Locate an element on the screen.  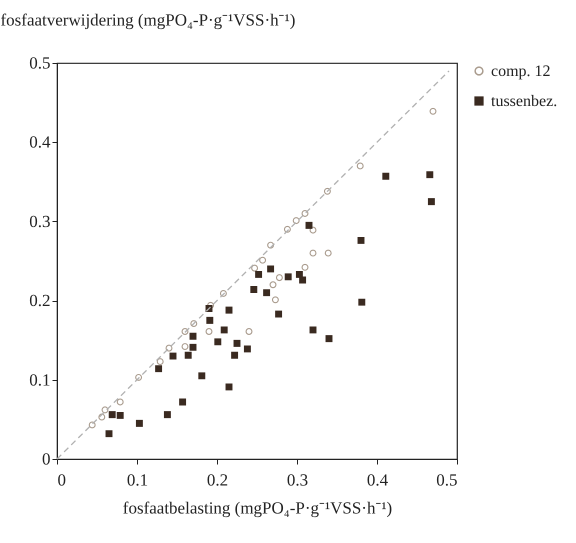
y-tick-label: 0.4 is located at coordinates (40, 142).